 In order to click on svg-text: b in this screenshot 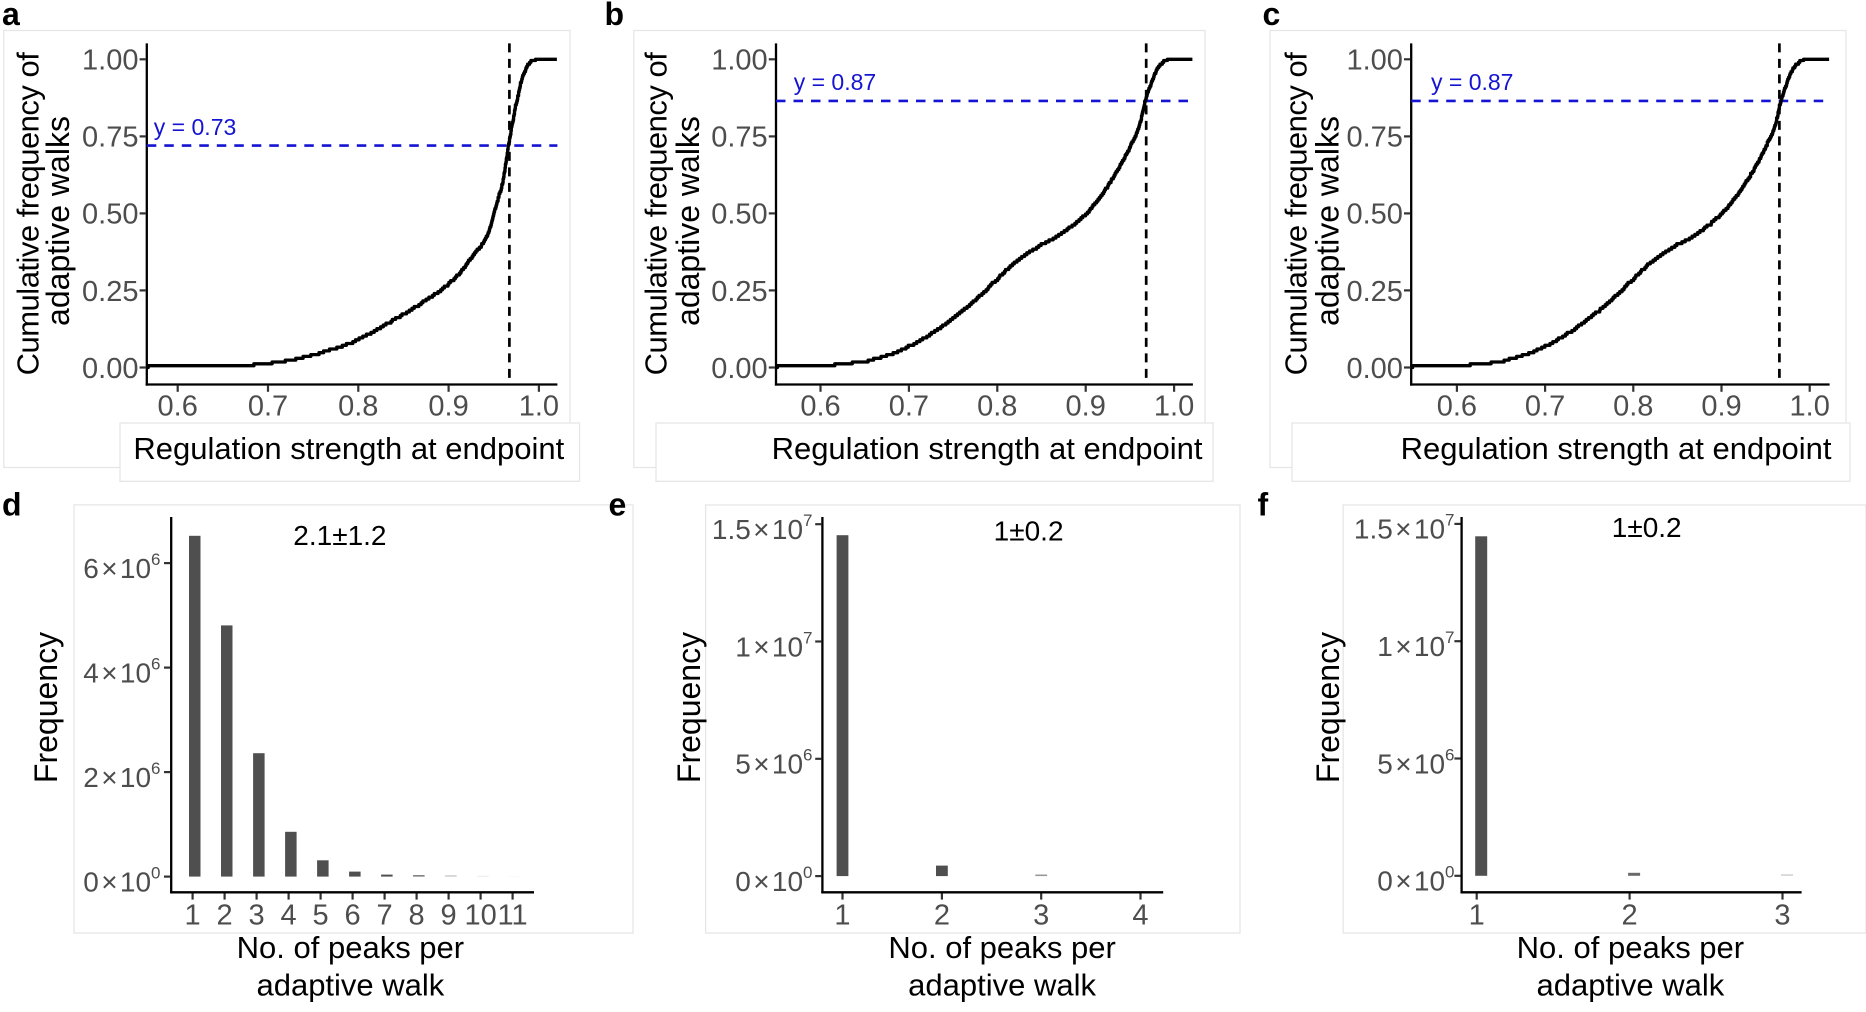, I will do `click(615, 16)`.